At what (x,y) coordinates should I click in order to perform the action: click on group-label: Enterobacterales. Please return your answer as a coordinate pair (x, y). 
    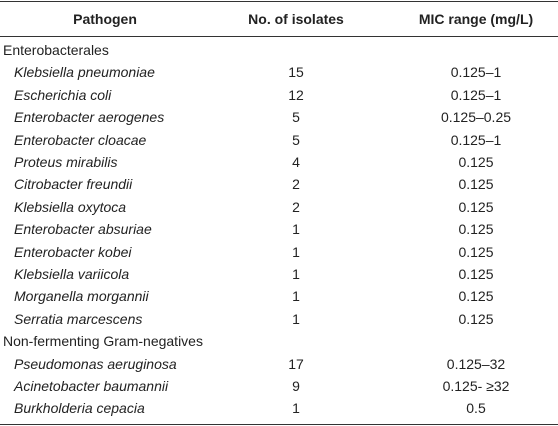
    Looking at the image, I should click on (56, 50).